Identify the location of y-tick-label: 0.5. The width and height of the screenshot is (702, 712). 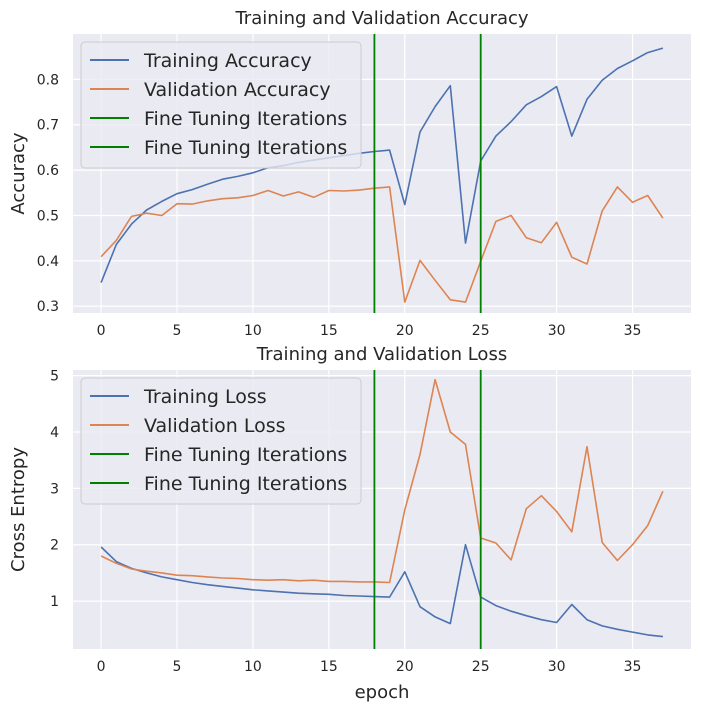
(48, 216).